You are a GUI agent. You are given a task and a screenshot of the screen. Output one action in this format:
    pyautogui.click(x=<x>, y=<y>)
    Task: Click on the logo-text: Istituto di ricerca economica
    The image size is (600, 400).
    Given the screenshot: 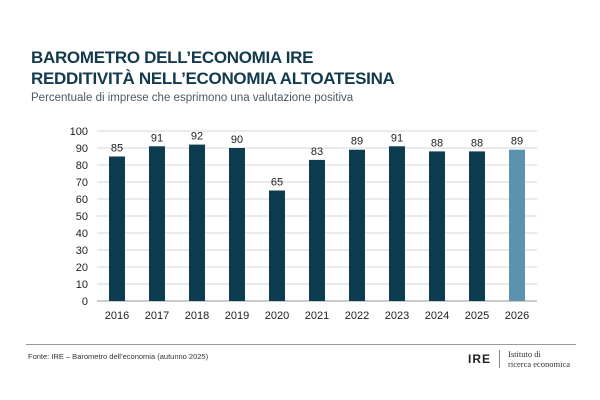 What is the action you would take?
    pyautogui.click(x=539, y=359)
    